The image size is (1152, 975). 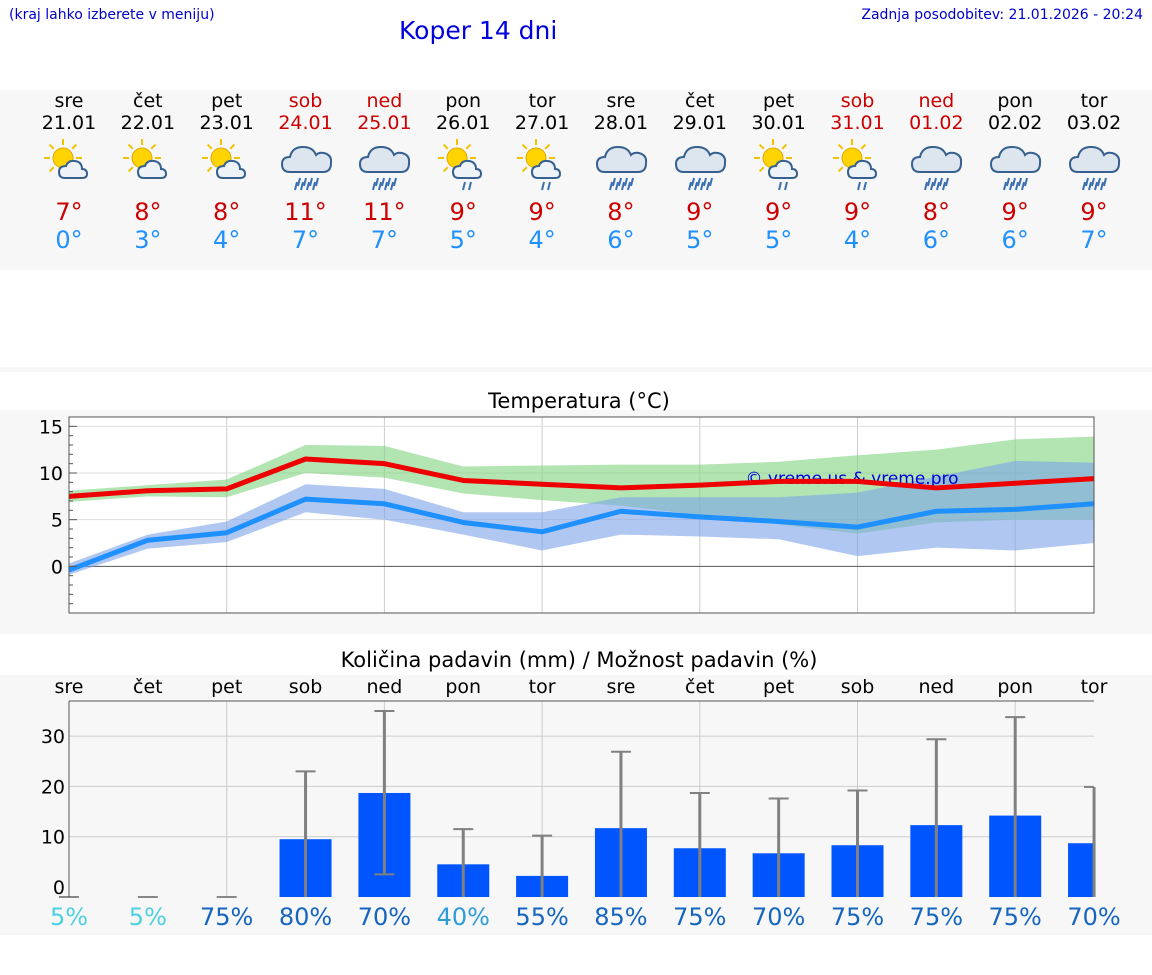 I want to click on day-date: 02.02, so click(x=1015, y=123).